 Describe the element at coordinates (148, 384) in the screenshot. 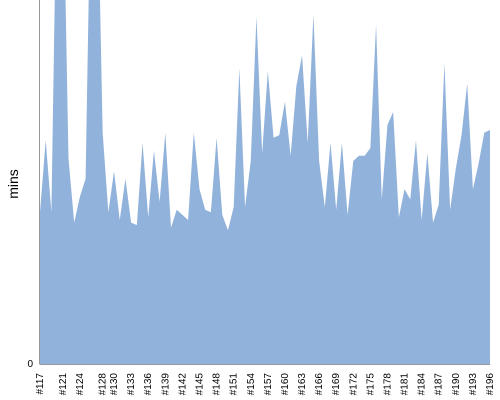

I see `x-tick-label: #136` at that location.